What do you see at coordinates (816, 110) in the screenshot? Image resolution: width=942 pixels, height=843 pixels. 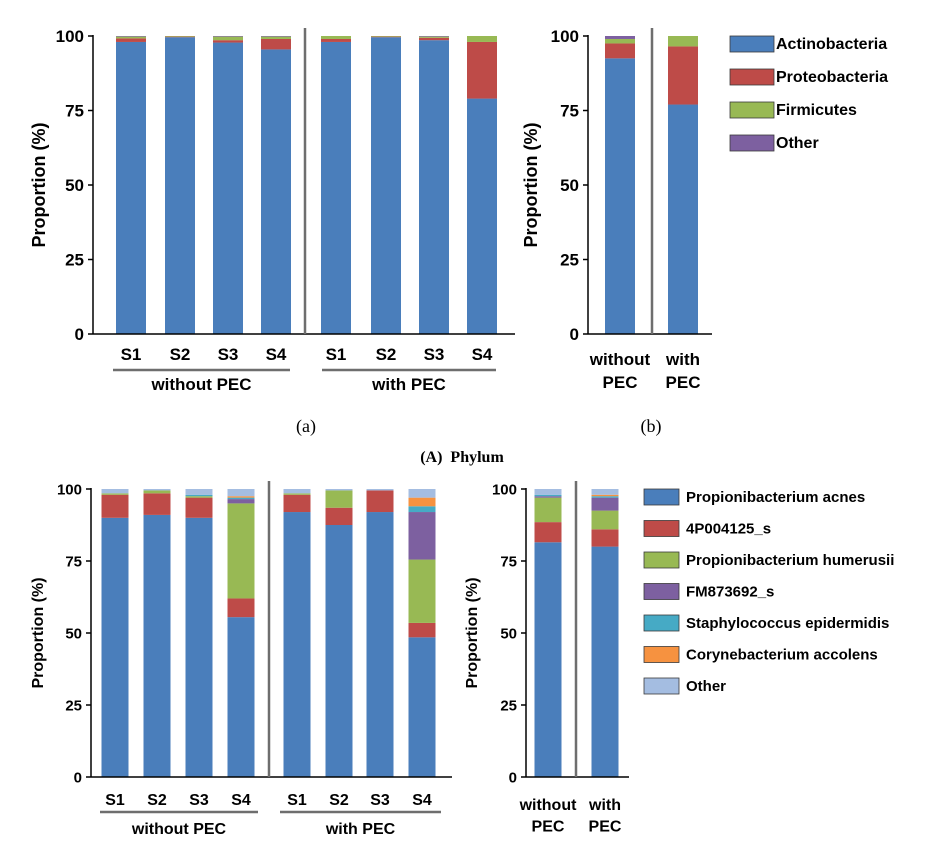 I see `legend-label: Firmicutes` at bounding box center [816, 110].